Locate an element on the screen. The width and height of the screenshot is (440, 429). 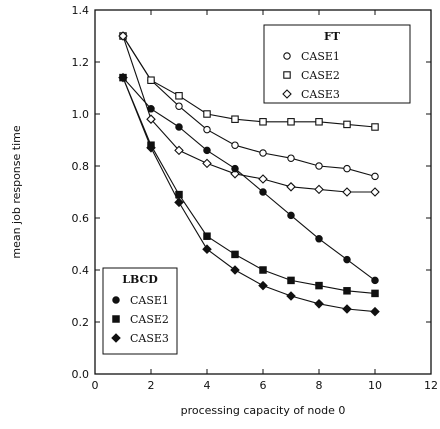
series-line-ft-case2 is located at coordinates (249, 81).